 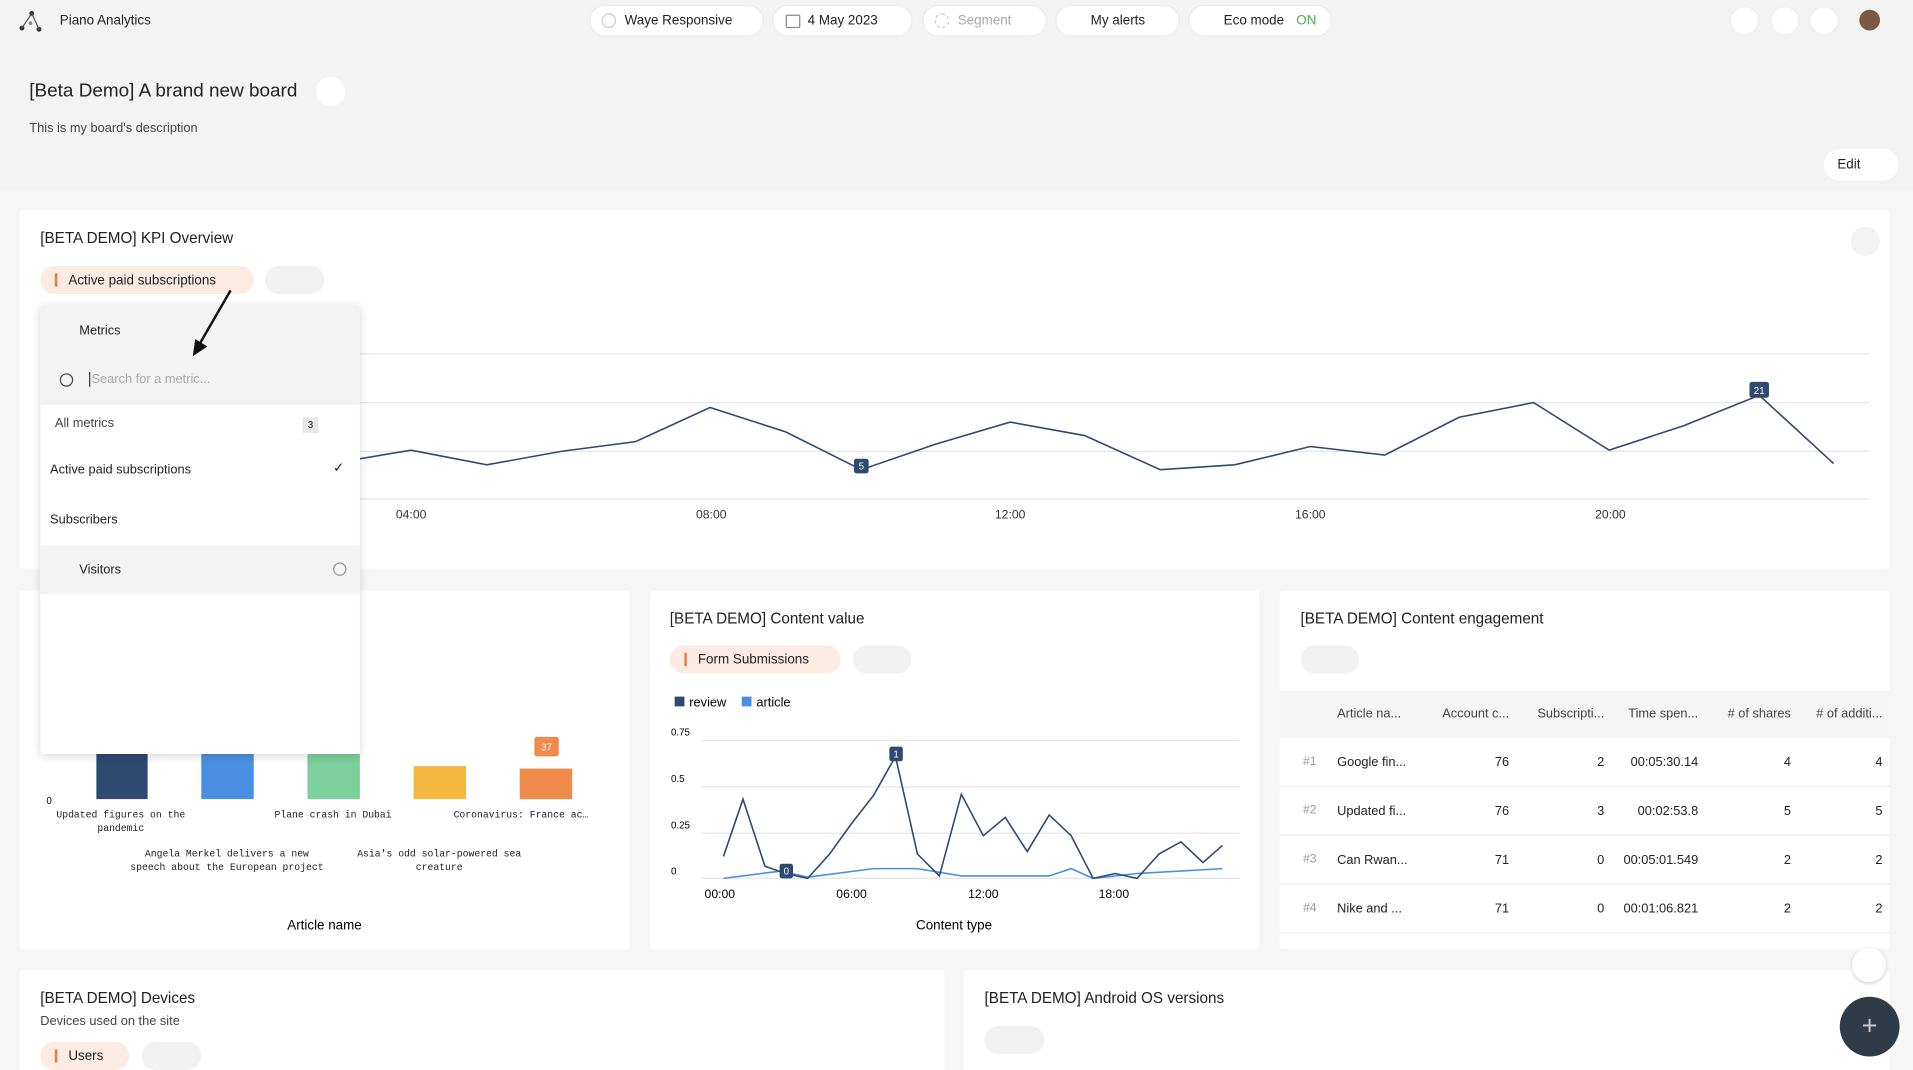 I want to click on dropdown-title: Metrics, so click(x=100, y=330).